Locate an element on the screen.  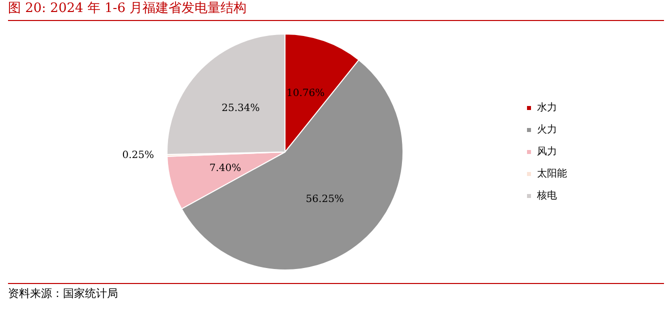
legend-label: 风力 is located at coordinates (547, 152).